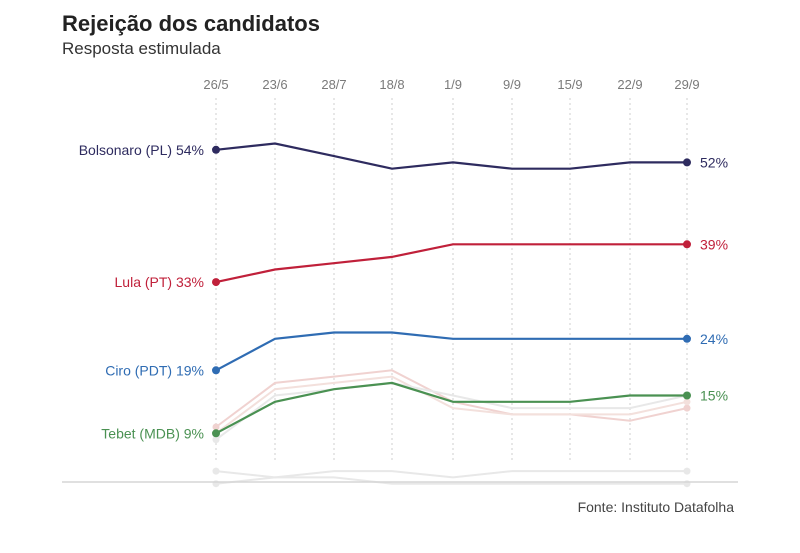 The width and height of the screenshot is (800, 553). I want to click on x-tick-label: 1/9, so click(453, 84).